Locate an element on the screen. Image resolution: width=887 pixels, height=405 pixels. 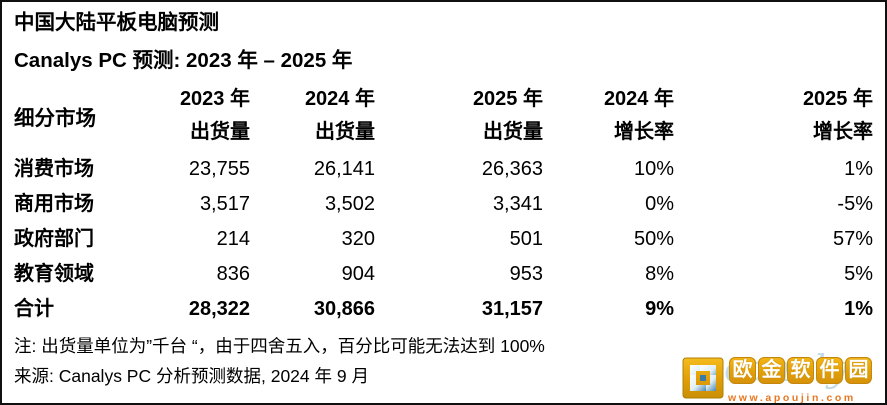
page-title: 中国大陆平板电脑预测 is located at coordinates (116, 22).